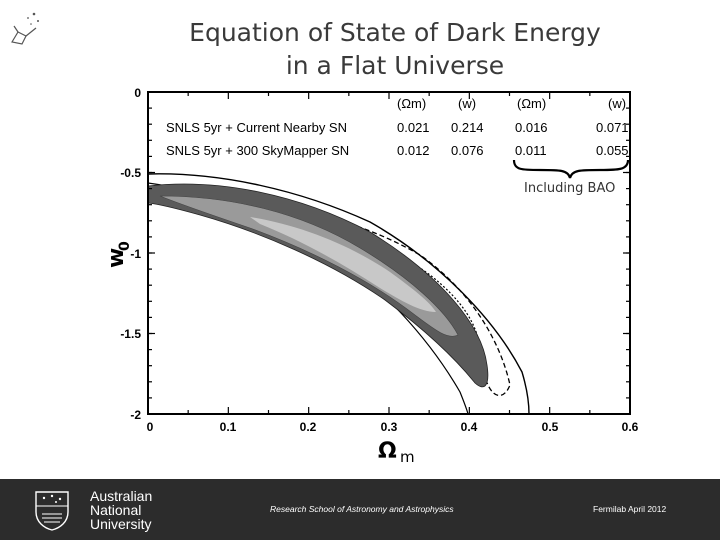  Describe the element at coordinates (52, 510) in the screenshot. I see `anu-crest-icon` at that location.